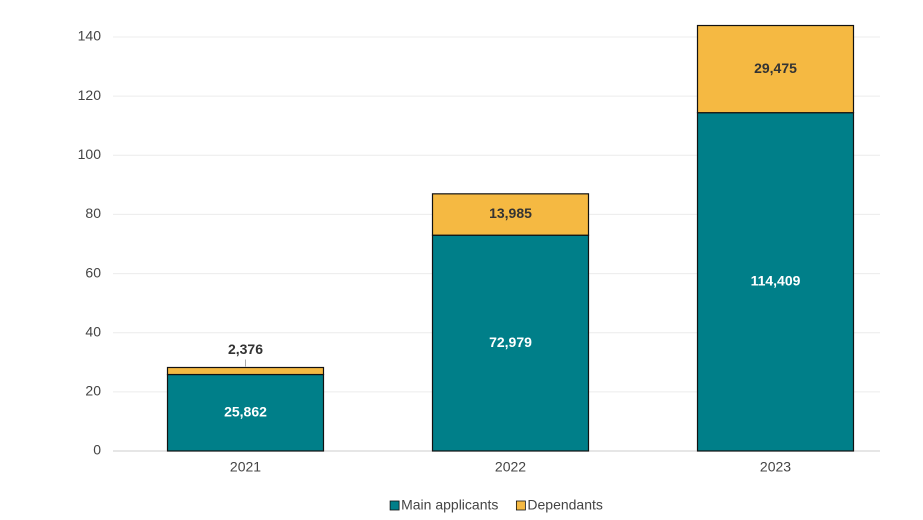 The image size is (923, 520). I want to click on y-tick-label: 100, so click(90, 154).